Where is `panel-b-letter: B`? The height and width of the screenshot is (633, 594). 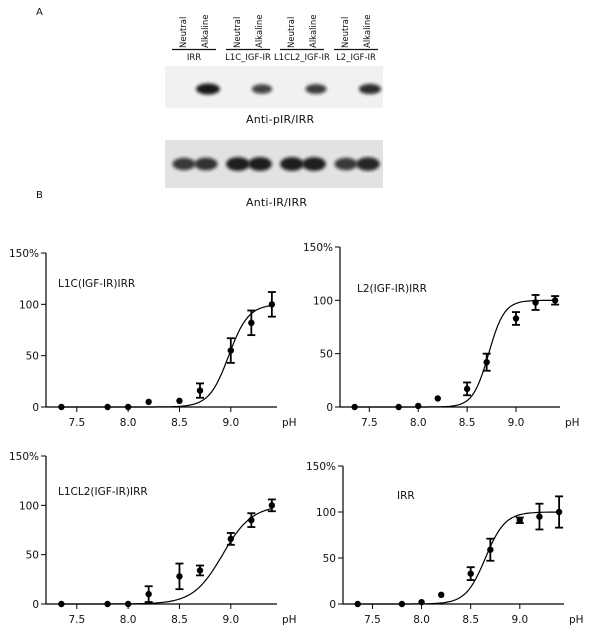 panel-b-letter: B is located at coordinates (39, 195).